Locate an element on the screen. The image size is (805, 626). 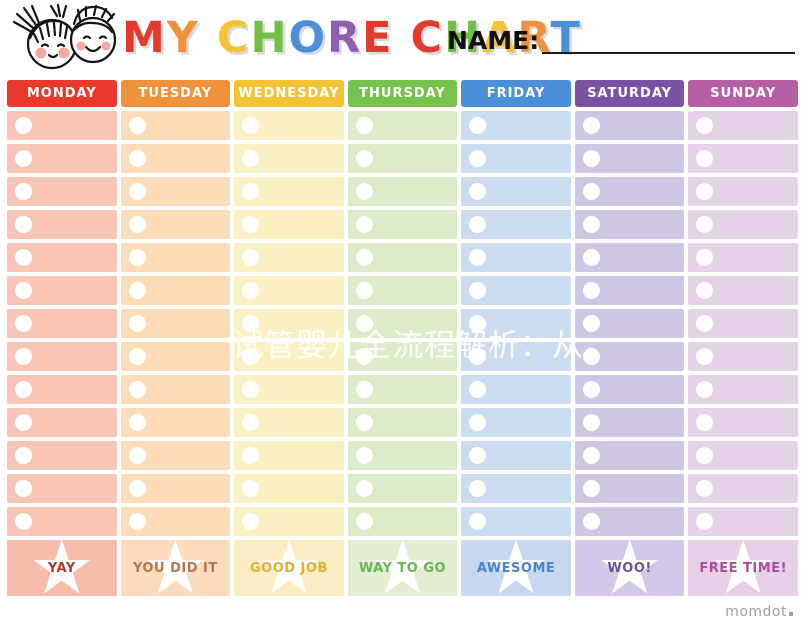
name-input-line is located at coordinates (668, 42).